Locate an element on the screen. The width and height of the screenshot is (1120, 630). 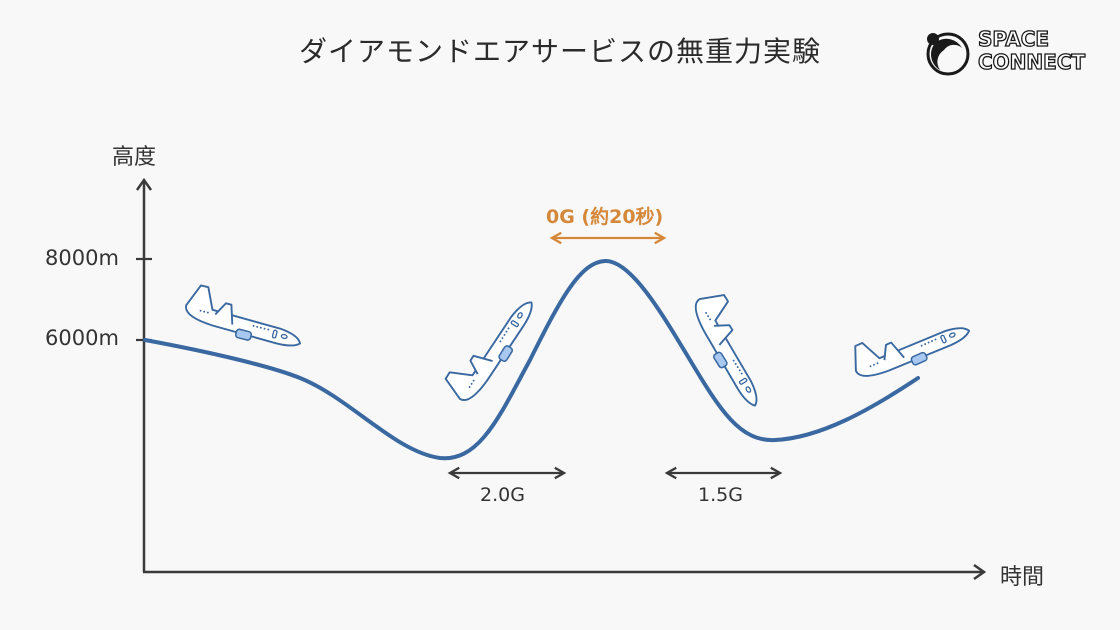
x-axis is located at coordinates (565, 572).